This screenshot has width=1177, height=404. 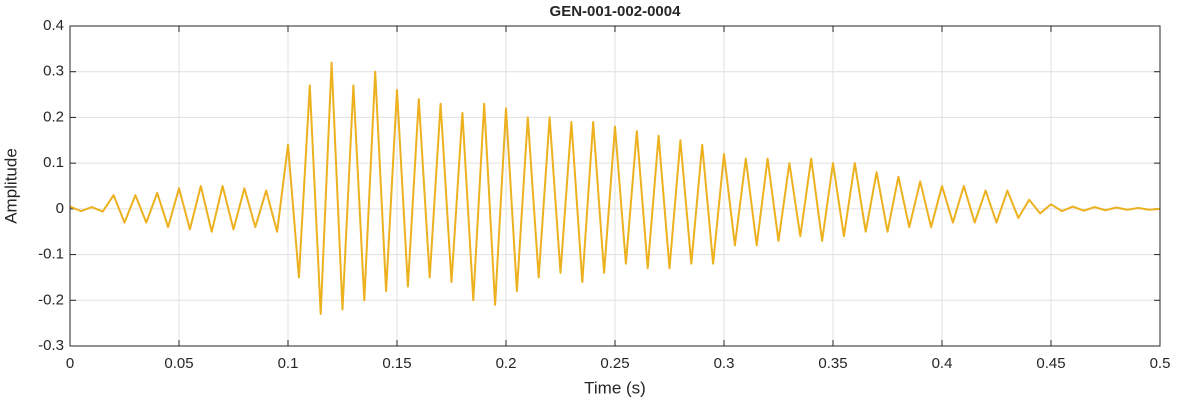 I want to click on x-tick-label: 0.25, so click(x=614, y=363).